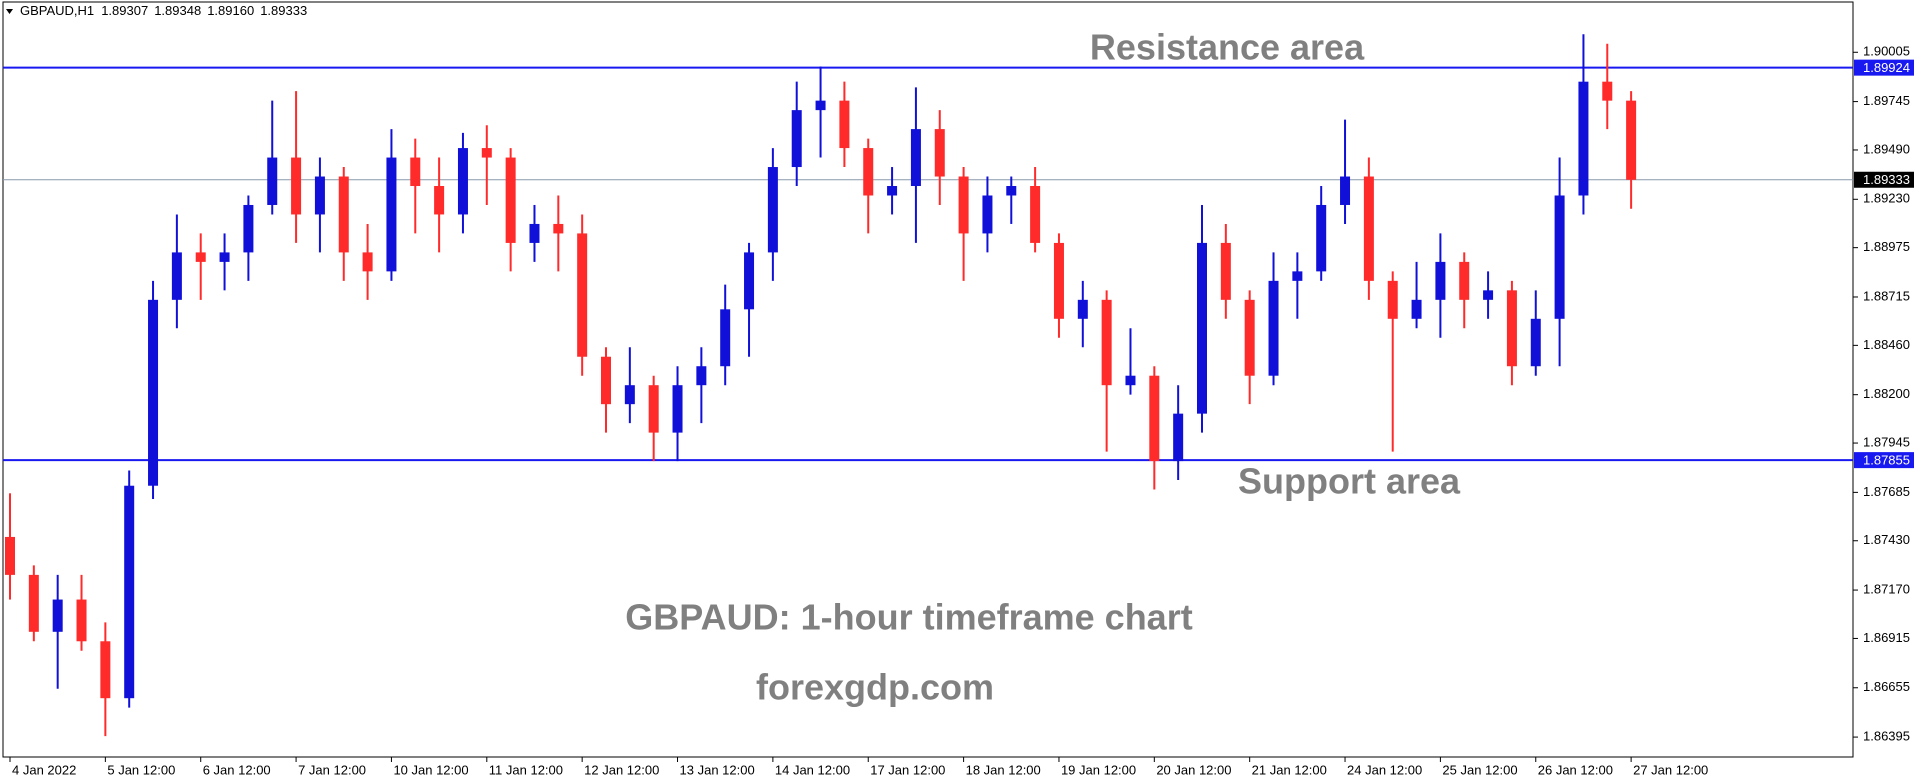 The height and width of the screenshot is (781, 1916). I want to click on y-tick-label: 1.87170, so click(1886, 589).